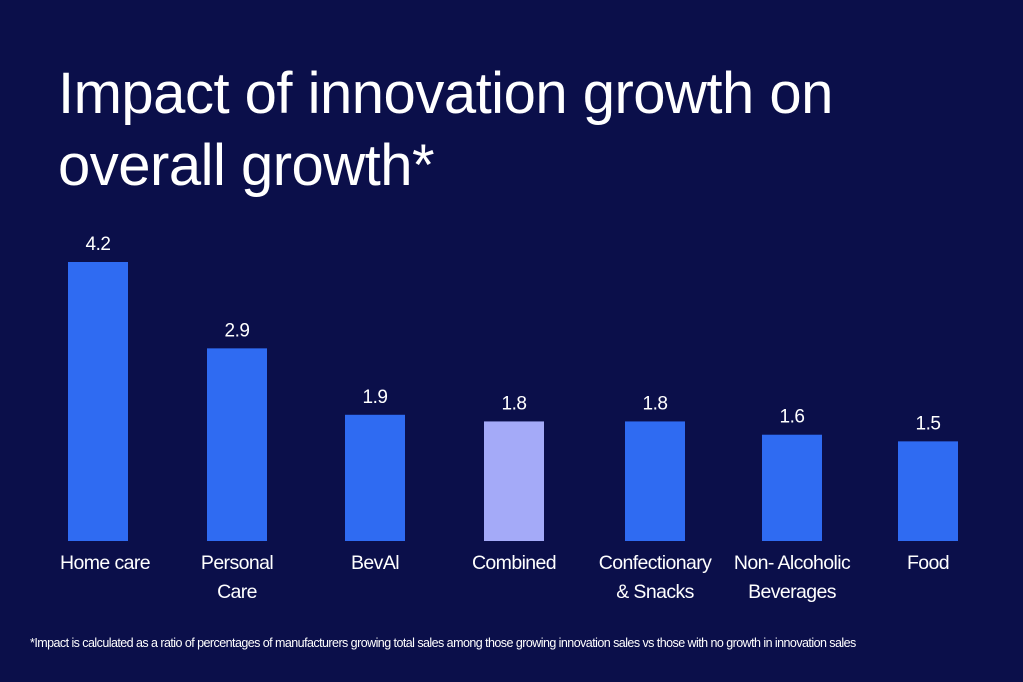 The width and height of the screenshot is (1023, 682). What do you see at coordinates (98, 244) in the screenshot?
I see `value-label-0: 4.2` at bounding box center [98, 244].